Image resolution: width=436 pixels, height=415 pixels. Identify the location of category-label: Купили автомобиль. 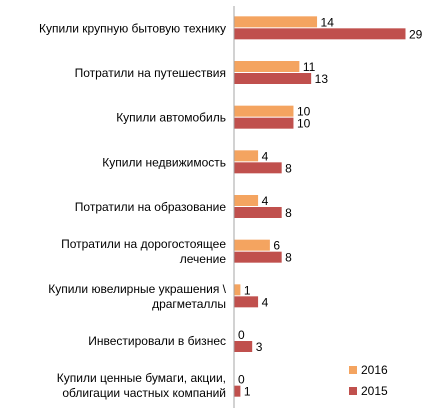
(171, 118).